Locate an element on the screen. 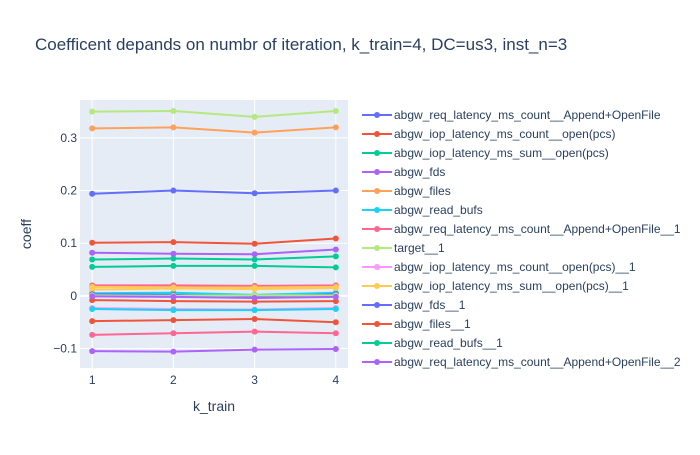 This screenshot has width=700, height=455. legend-item-5: abgw_files is located at coordinates (406, 191).